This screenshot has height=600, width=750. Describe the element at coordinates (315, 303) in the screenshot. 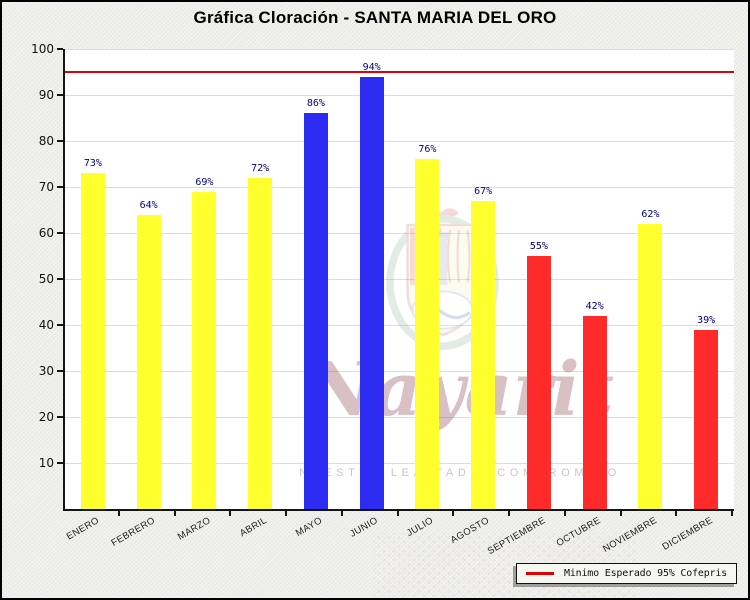

I see `bar-mayo: 86%` at that location.